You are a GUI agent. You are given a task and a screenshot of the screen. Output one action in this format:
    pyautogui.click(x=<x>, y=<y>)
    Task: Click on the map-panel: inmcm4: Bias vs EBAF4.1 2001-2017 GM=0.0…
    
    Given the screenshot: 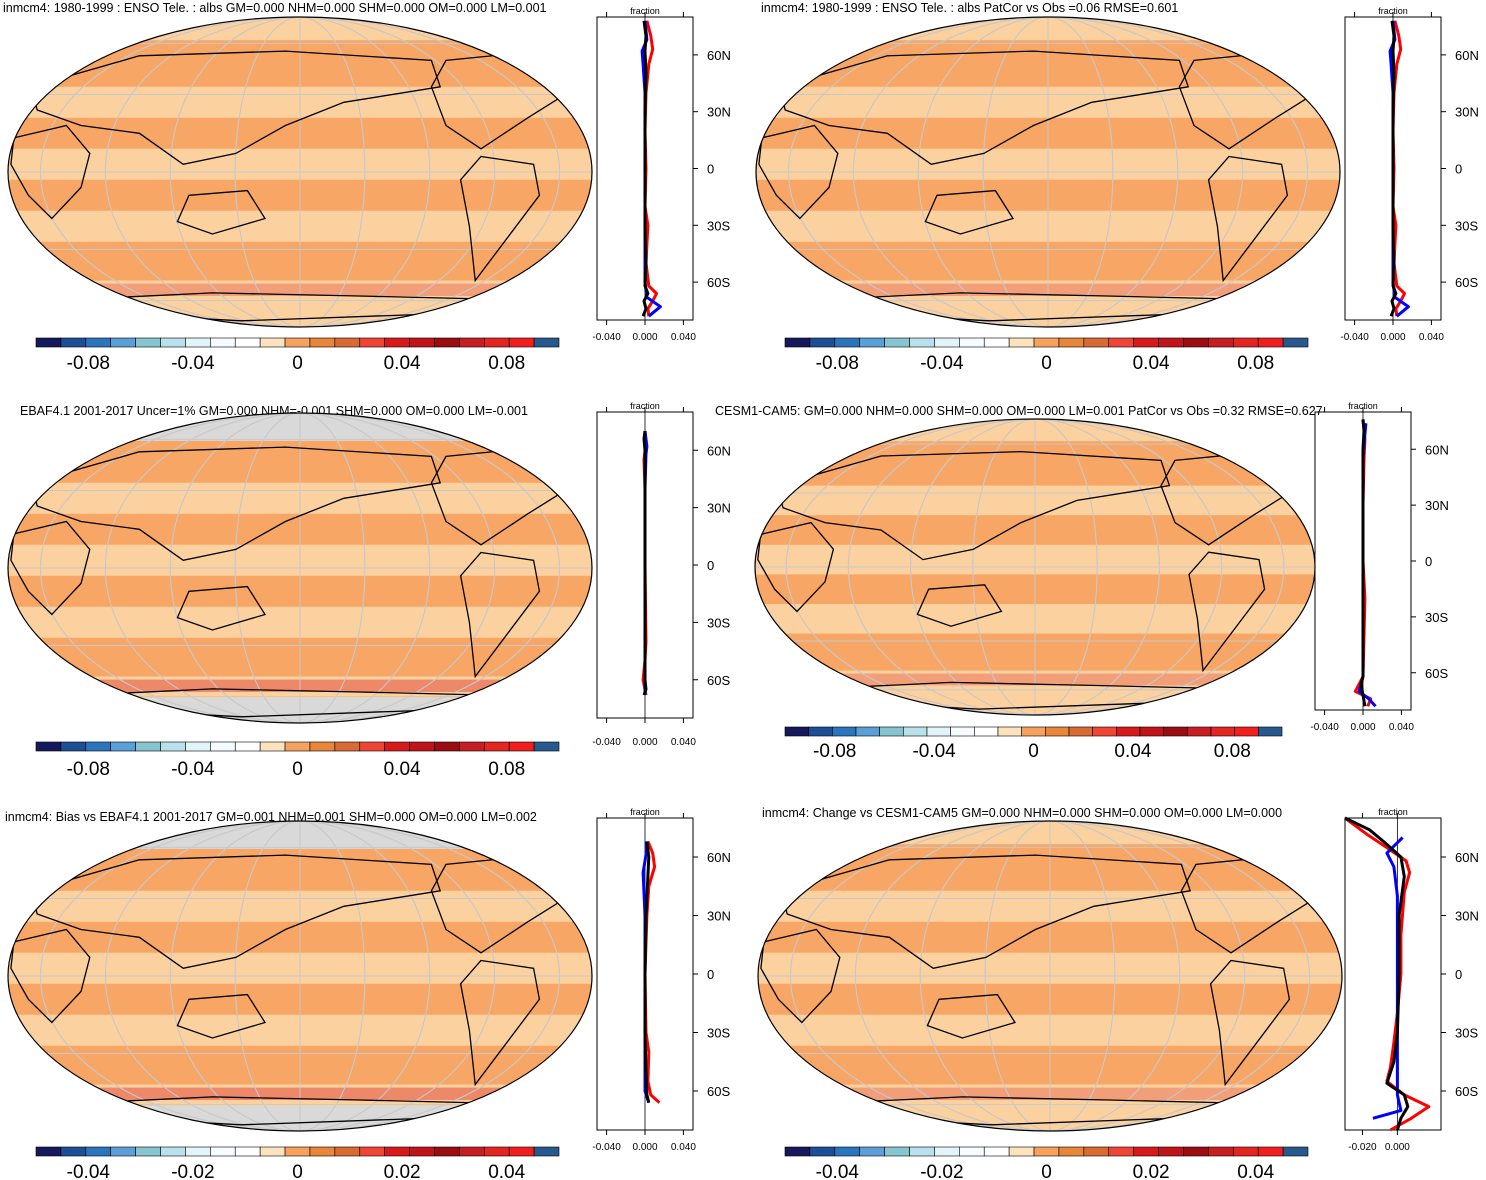 What is the action you would take?
    pyautogui.click(x=299, y=995)
    